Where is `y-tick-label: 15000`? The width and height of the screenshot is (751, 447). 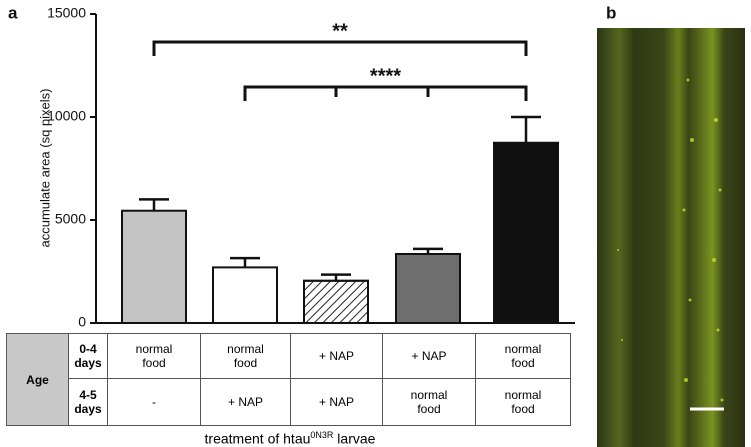
y-tick-label: 15000 is located at coordinates (66, 13).